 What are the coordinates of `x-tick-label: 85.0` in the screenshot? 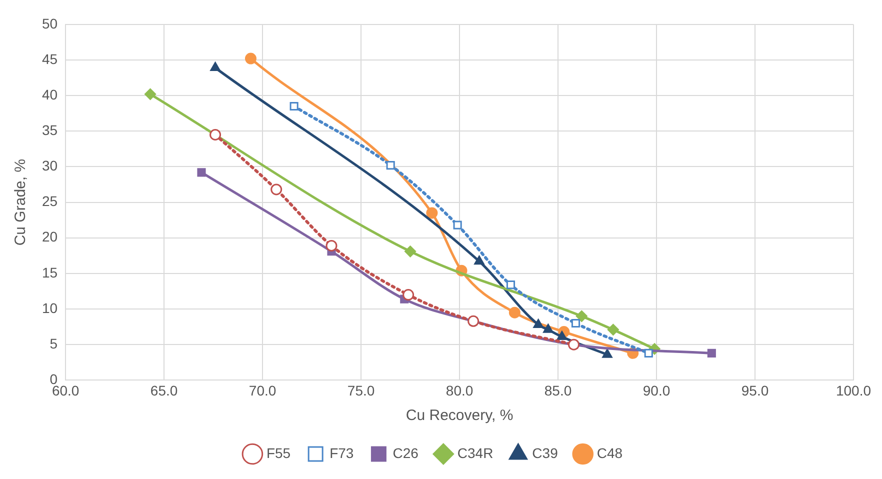 It's located at (558, 390).